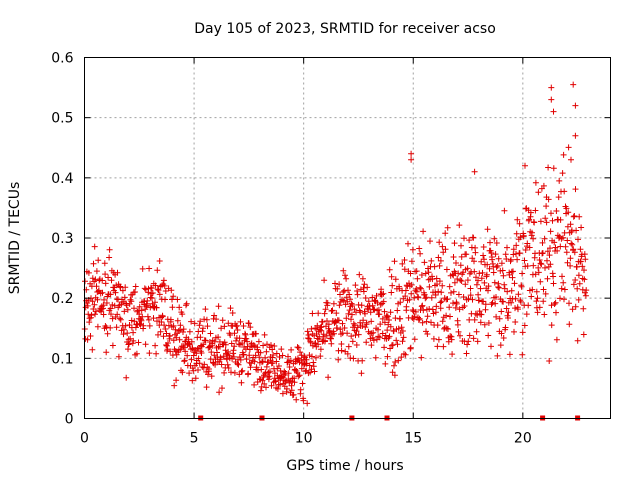  I want to click on x-tick-label: 15, so click(413, 439).